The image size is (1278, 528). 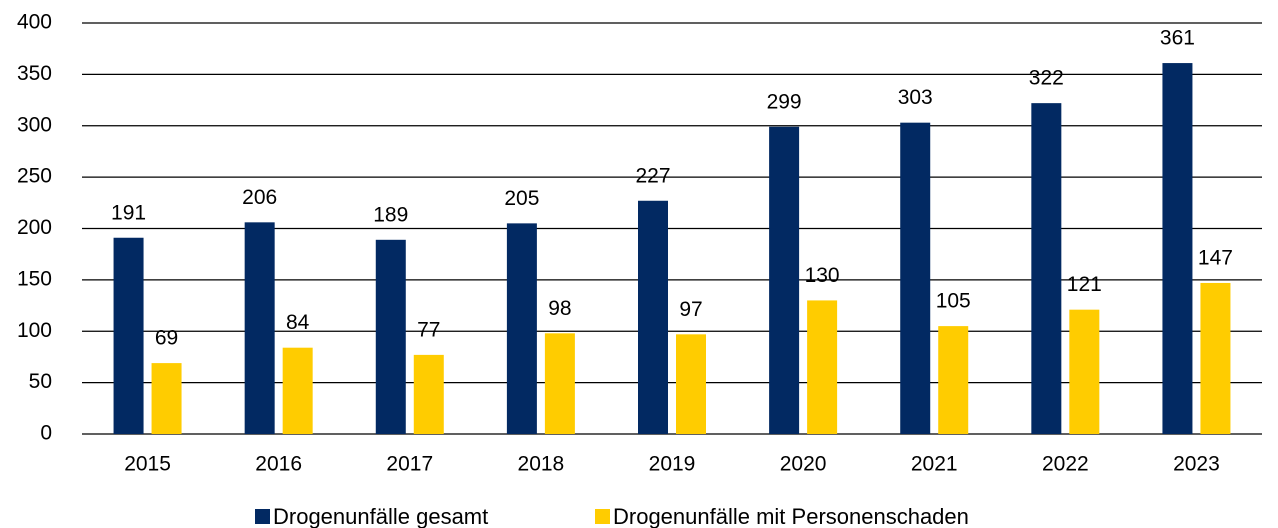 I want to click on data-label: 303, so click(x=915, y=97).